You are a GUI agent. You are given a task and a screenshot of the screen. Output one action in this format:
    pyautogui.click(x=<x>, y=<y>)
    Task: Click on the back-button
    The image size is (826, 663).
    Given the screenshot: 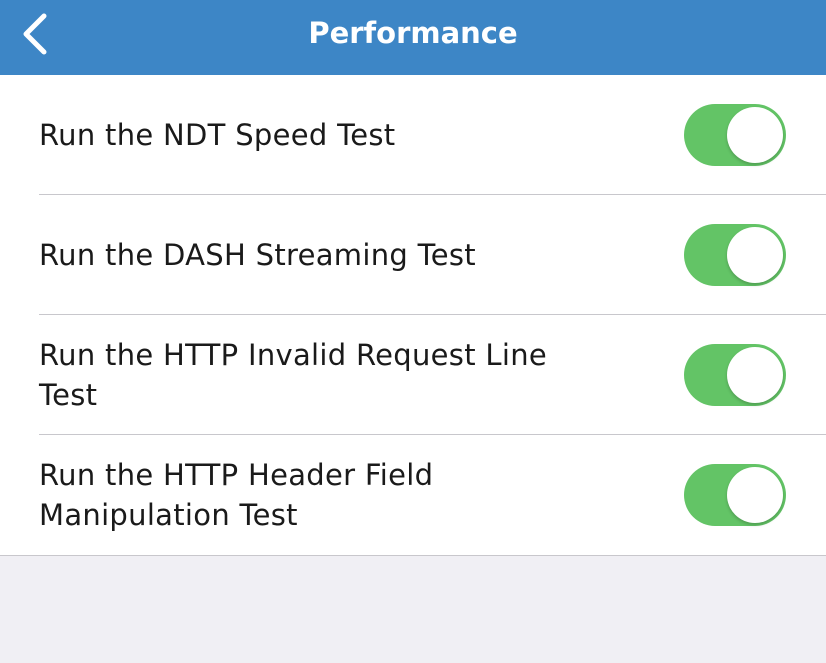 What is the action you would take?
    pyautogui.click(x=38, y=36)
    